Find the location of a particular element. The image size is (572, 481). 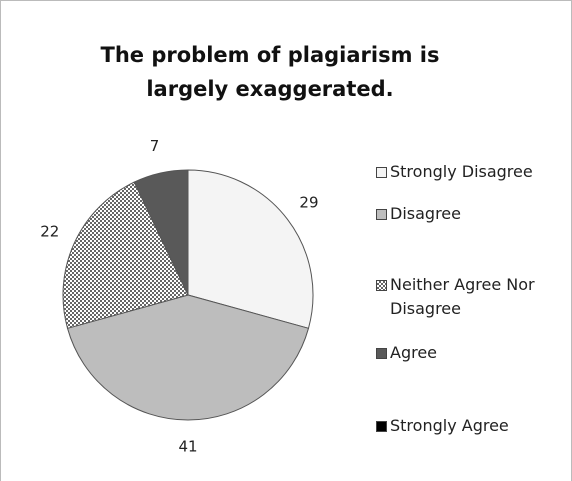

legend-label: Strongly Disagree is located at coordinates (461, 171).